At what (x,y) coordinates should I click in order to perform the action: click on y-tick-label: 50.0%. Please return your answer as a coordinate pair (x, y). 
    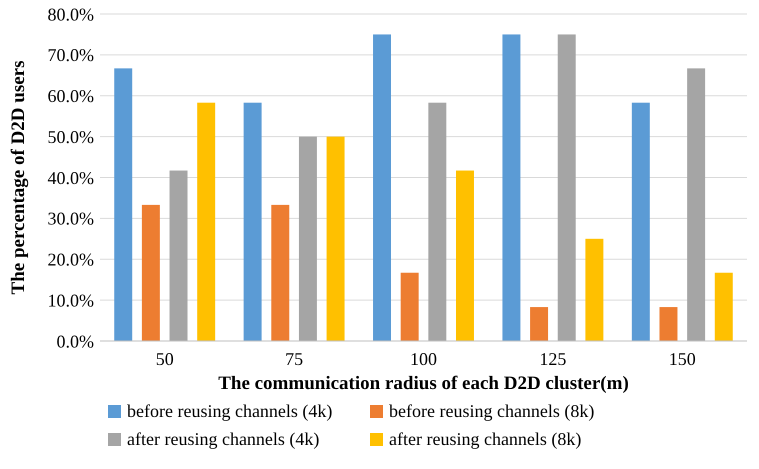
    Looking at the image, I should click on (71, 136).